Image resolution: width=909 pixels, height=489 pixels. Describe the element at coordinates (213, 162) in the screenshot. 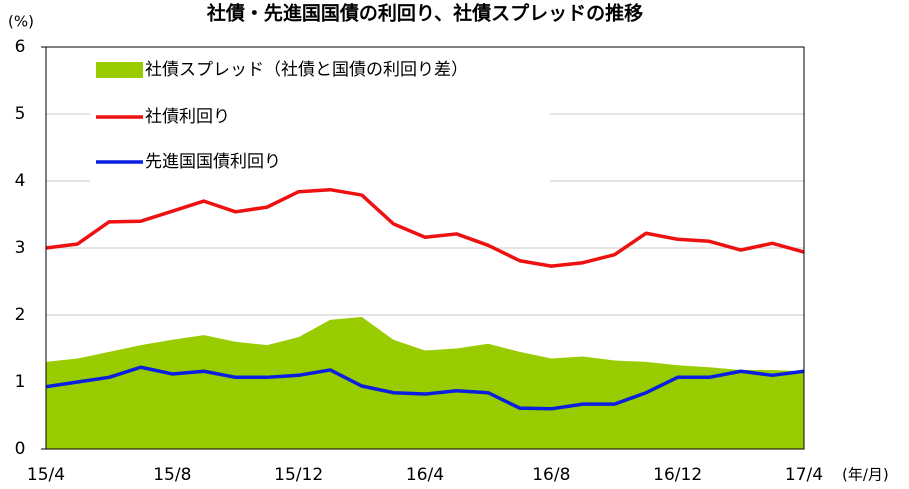

I see `legend-label: 先進国国債利回り` at that location.